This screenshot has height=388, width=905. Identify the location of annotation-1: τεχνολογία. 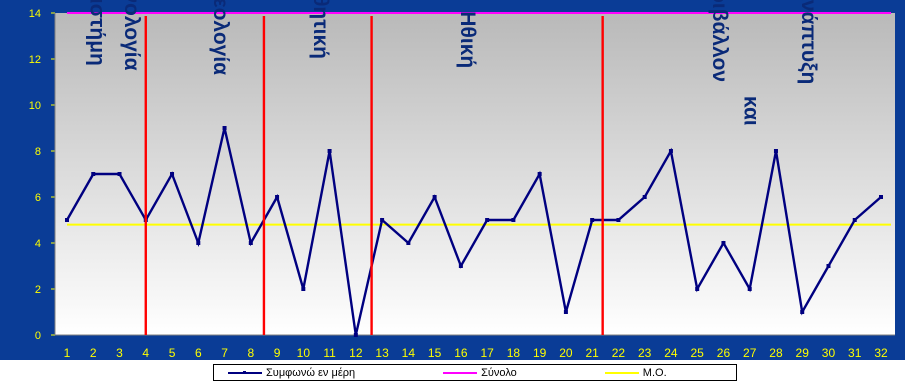
(131, 35).